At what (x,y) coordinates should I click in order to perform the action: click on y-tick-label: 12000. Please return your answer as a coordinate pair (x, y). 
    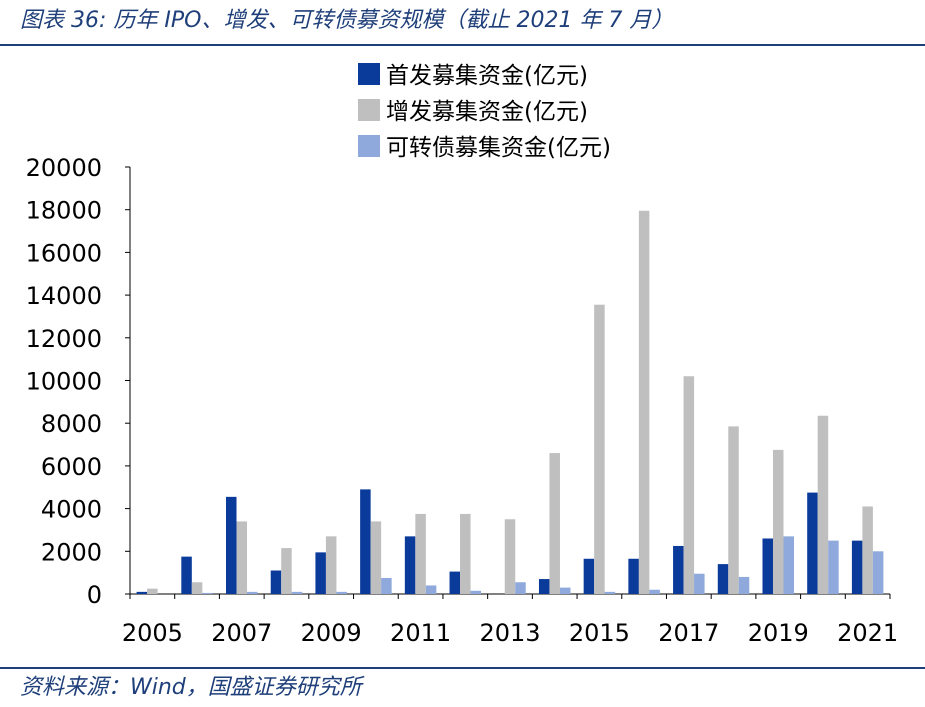
    Looking at the image, I should click on (64, 339).